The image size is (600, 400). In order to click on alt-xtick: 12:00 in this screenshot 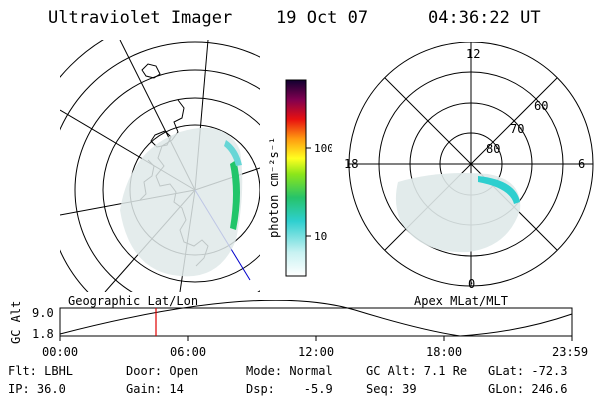, I will do `click(316, 352)`.